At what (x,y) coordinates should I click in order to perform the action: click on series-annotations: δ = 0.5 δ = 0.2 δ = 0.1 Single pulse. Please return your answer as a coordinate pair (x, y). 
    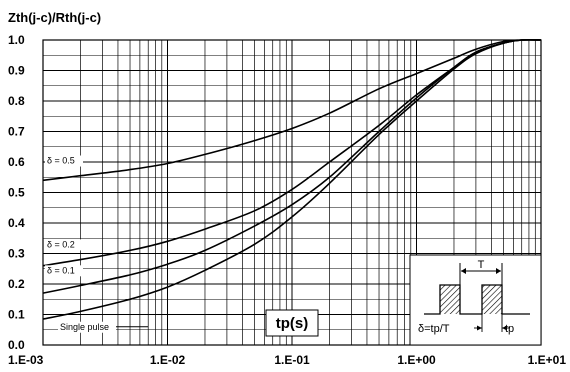
    Looking at the image, I should click on (96, 244).